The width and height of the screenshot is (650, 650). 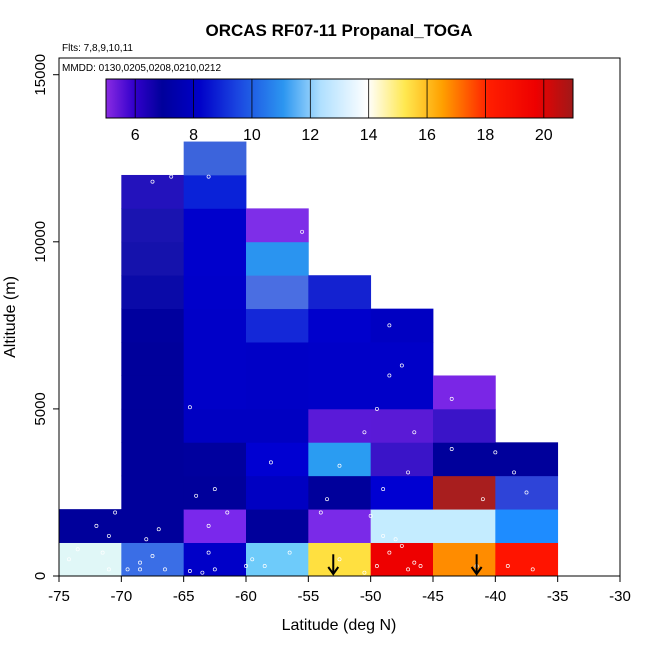 What do you see at coordinates (558, 596) in the screenshot?
I see `x-tick-label: -35` at bounding box center [558, 596].